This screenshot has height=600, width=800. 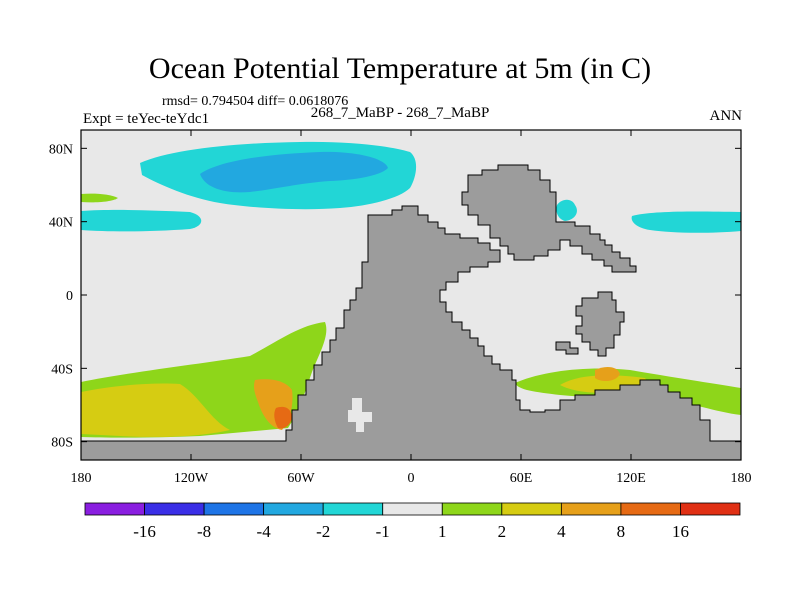 I want to click on chart-title: Ocean Potential Temperature at 5m (in C), so click(x=400, y=68).